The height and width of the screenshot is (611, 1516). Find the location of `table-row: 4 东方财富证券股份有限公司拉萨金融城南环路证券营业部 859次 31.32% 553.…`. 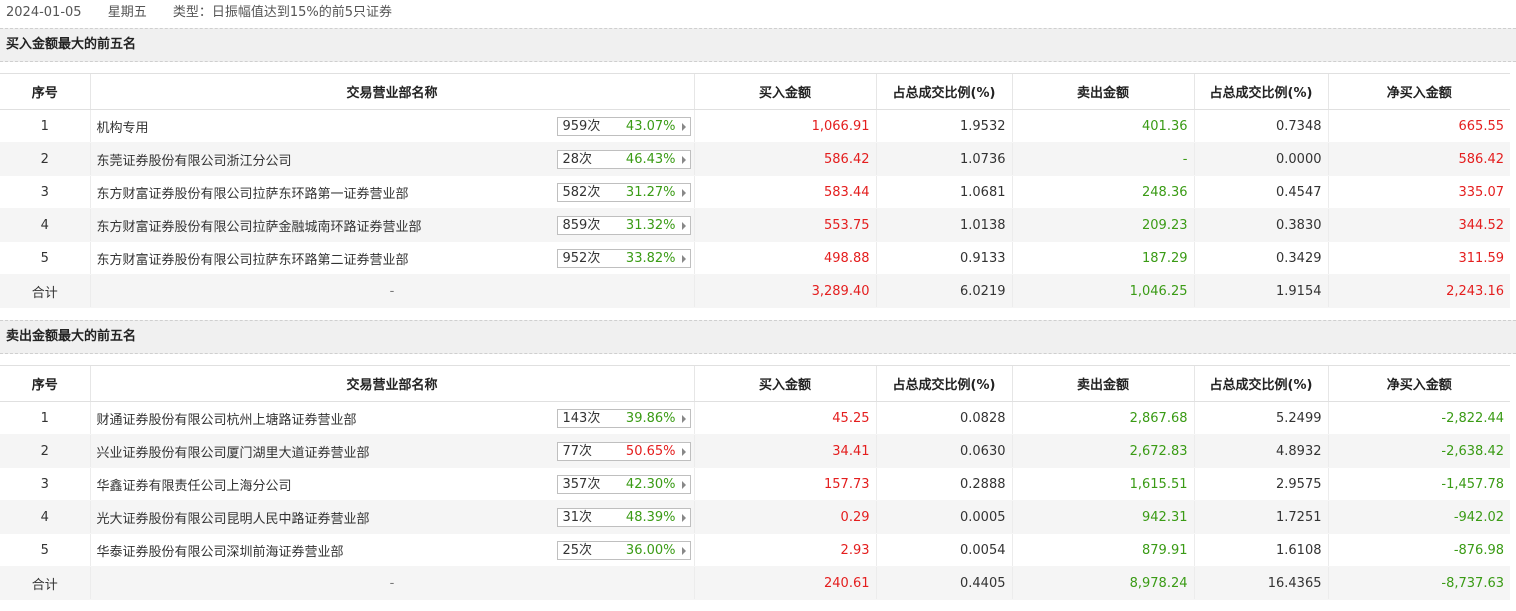

table-row: 4 东方财富证券股份有限公司拉萨金融城南环路证券营业部 859次 31.32% 553.… is located at coordinates (755, 225).